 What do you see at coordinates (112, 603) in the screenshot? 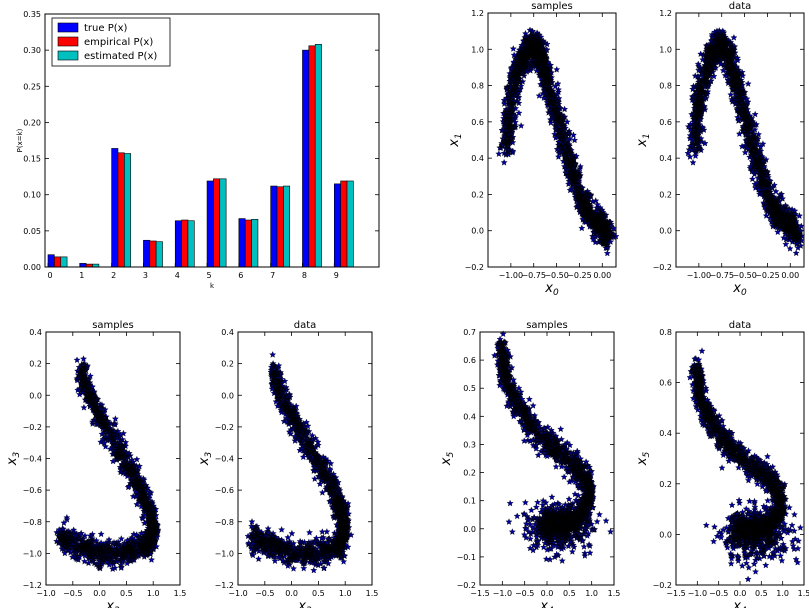
I see `x-axis-label: x2` at bounding box center [112, 603].